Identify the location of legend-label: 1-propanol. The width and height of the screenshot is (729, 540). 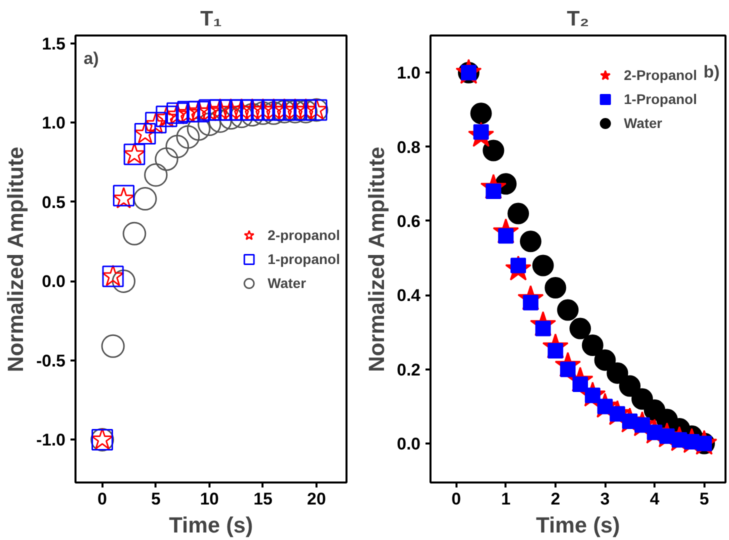
(304, 258).